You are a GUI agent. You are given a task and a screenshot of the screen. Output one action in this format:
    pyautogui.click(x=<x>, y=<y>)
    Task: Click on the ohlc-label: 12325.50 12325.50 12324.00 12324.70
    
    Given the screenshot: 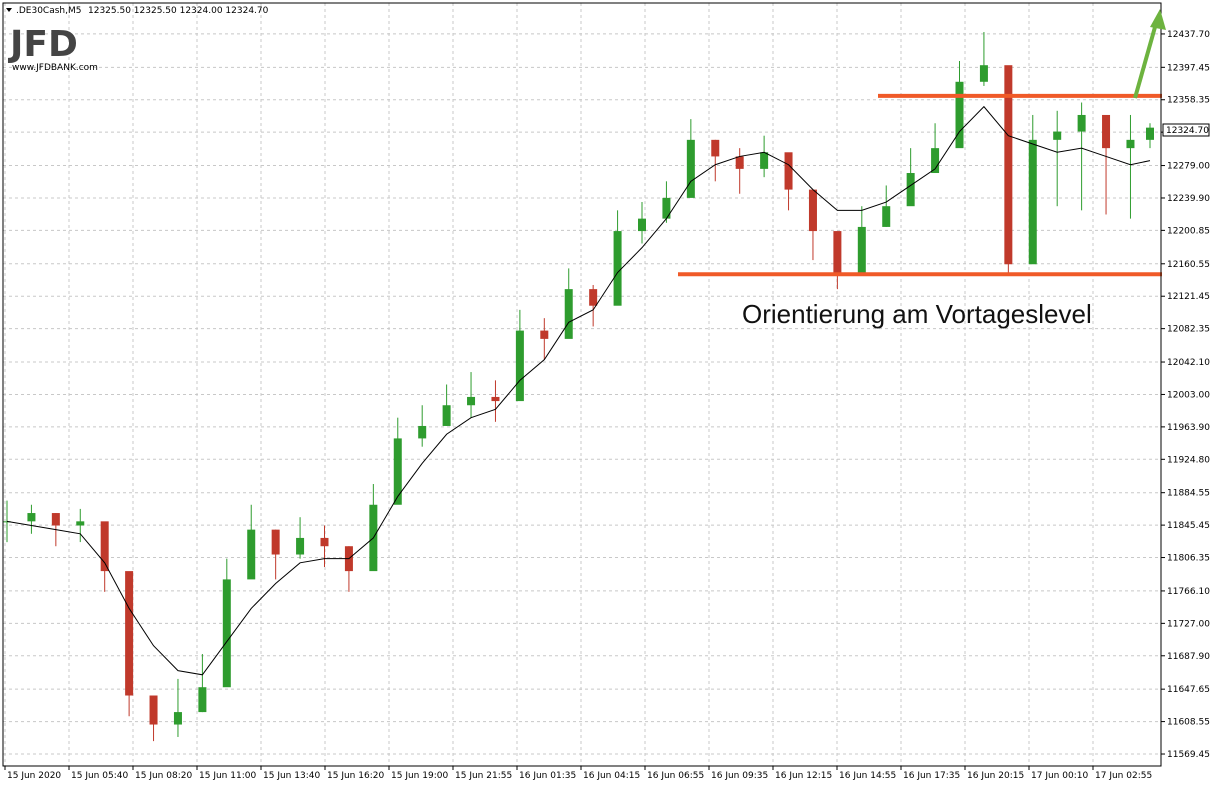 What is the action you would take?
    pyautogui.click(x=178, y=11)
    